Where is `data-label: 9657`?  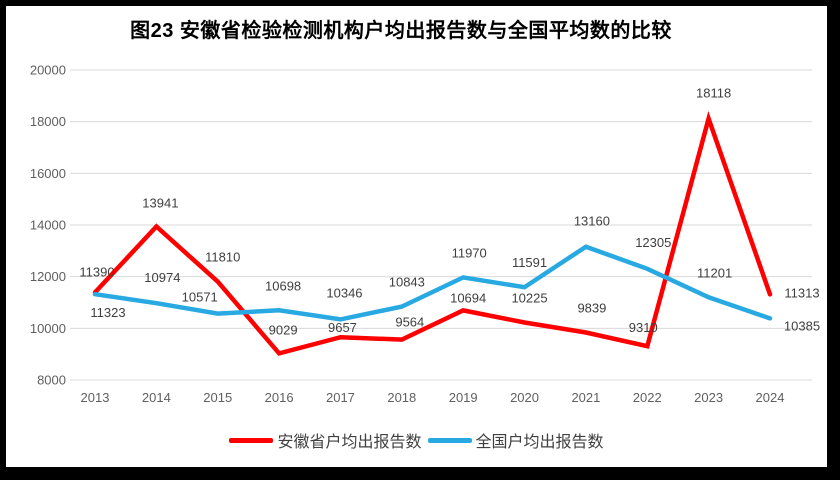 data-label: 9657 is located at coordinates (342, 327).